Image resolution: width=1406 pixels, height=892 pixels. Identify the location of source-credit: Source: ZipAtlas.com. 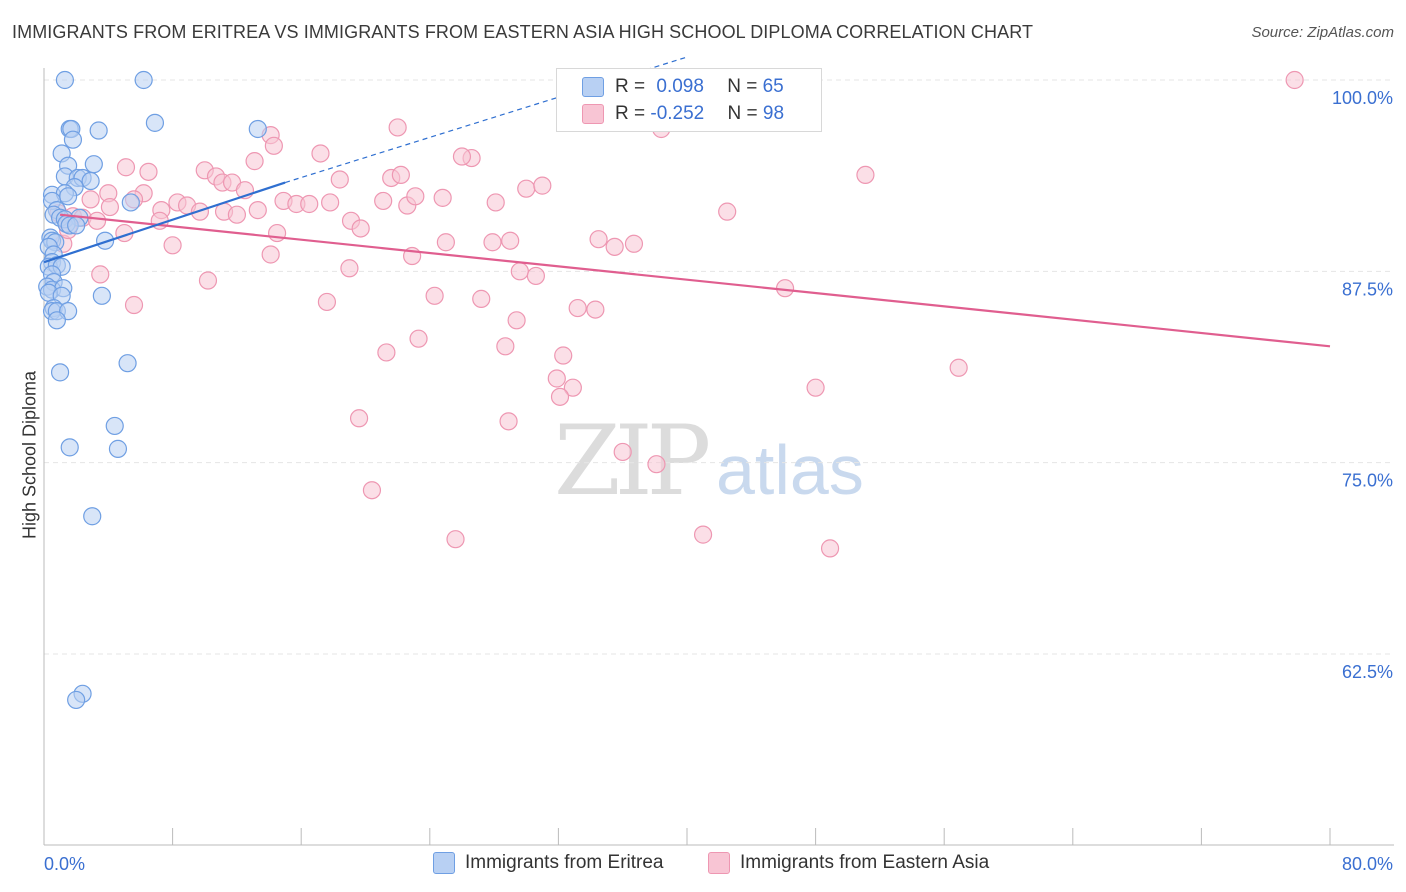
(1322, 32).